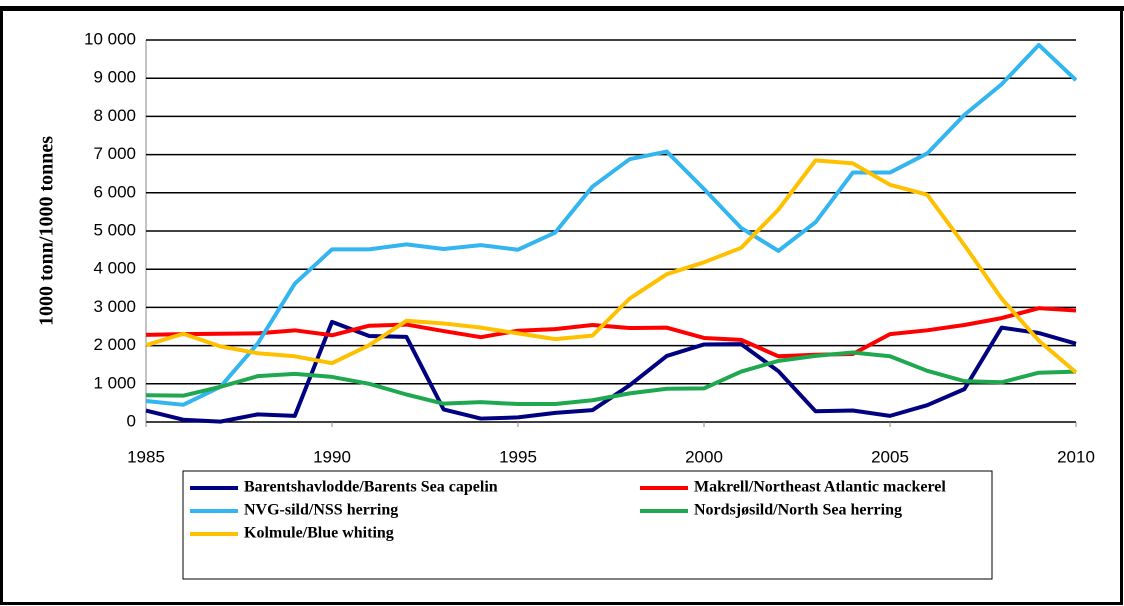 This screenshot has height=606, width=1124. I want to click on y-tick-label: 4 000, so click(114, 268).